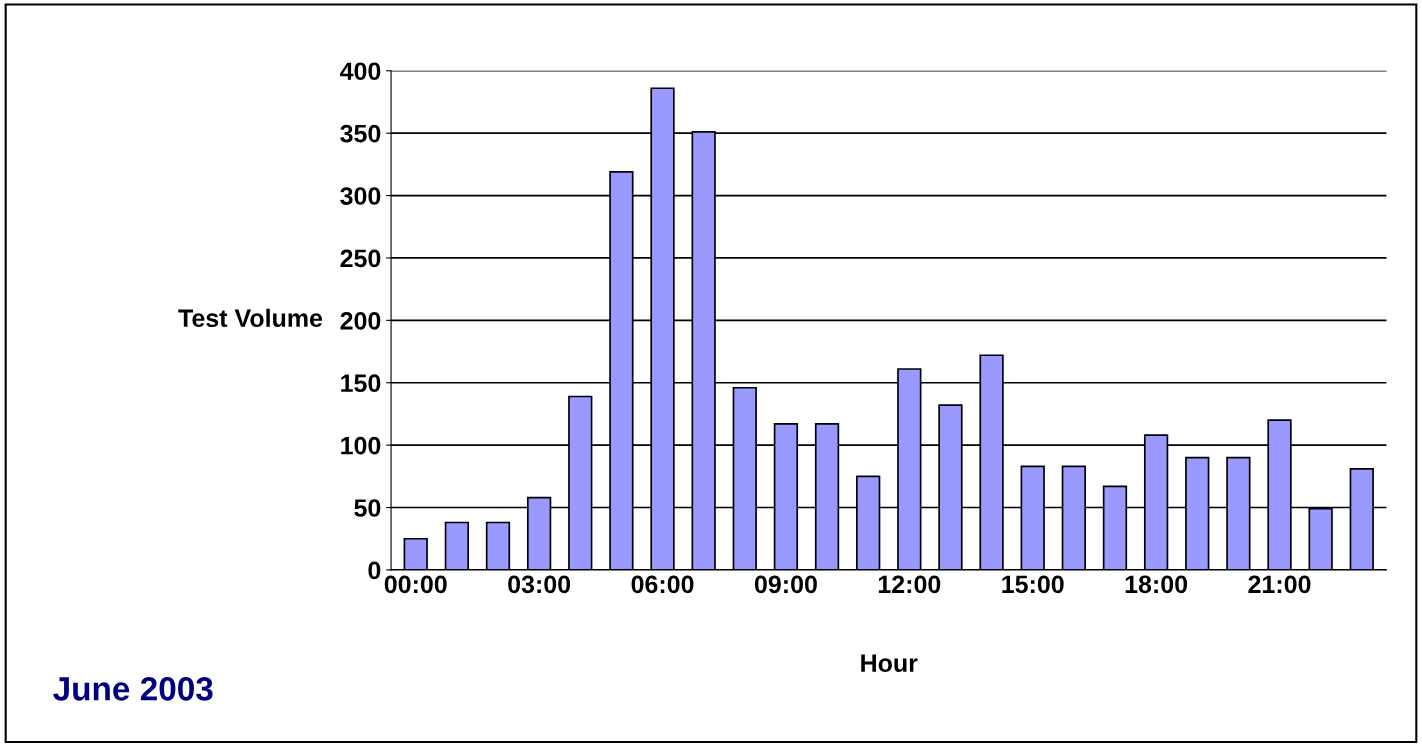 This screenshot has height=745, width=1422. I want to click on x-tick-label: 06:00, so click(662, 584).